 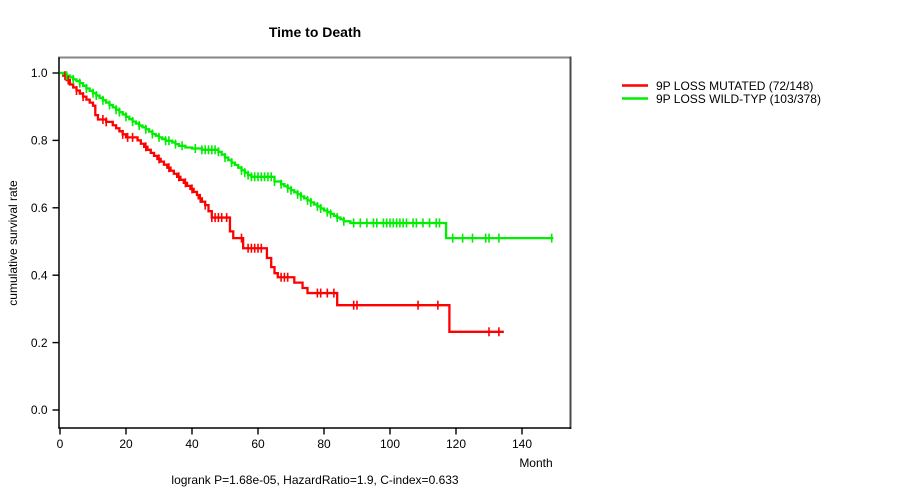 What do you see at coordinates (324, 444) in the screenshot?
I see `x-tick-label: 80` at bounding box center [324, 444].